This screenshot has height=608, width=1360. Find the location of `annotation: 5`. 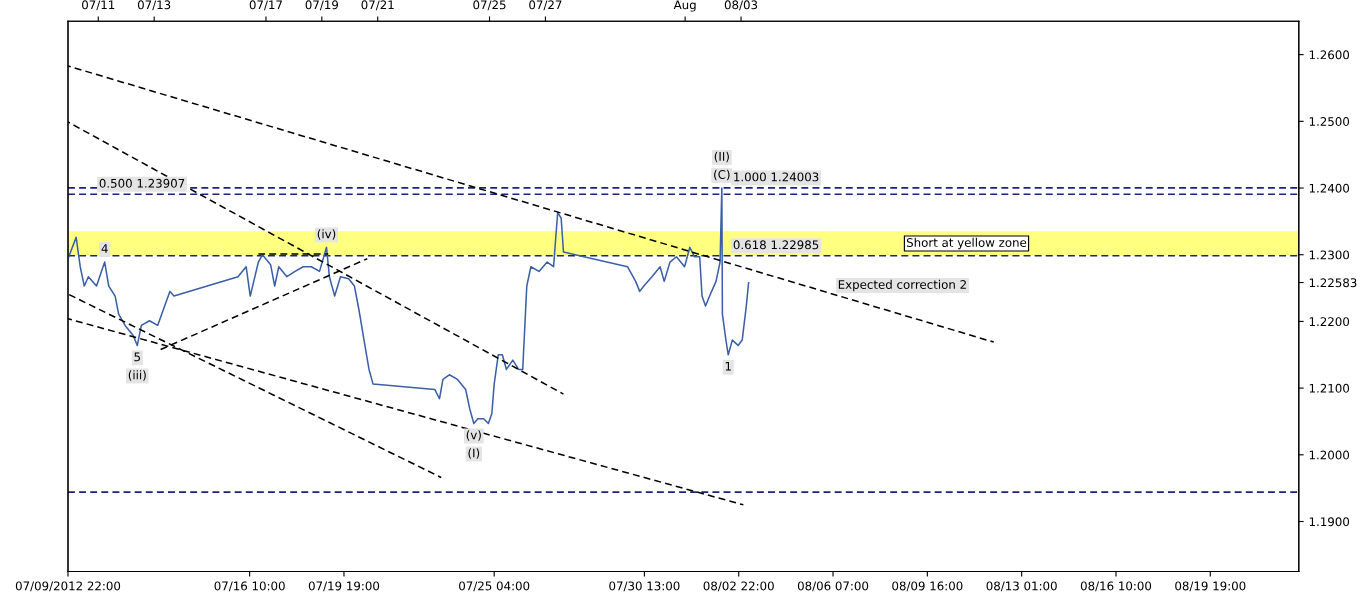

annotation: 5 is located at coordinates (137, 357).